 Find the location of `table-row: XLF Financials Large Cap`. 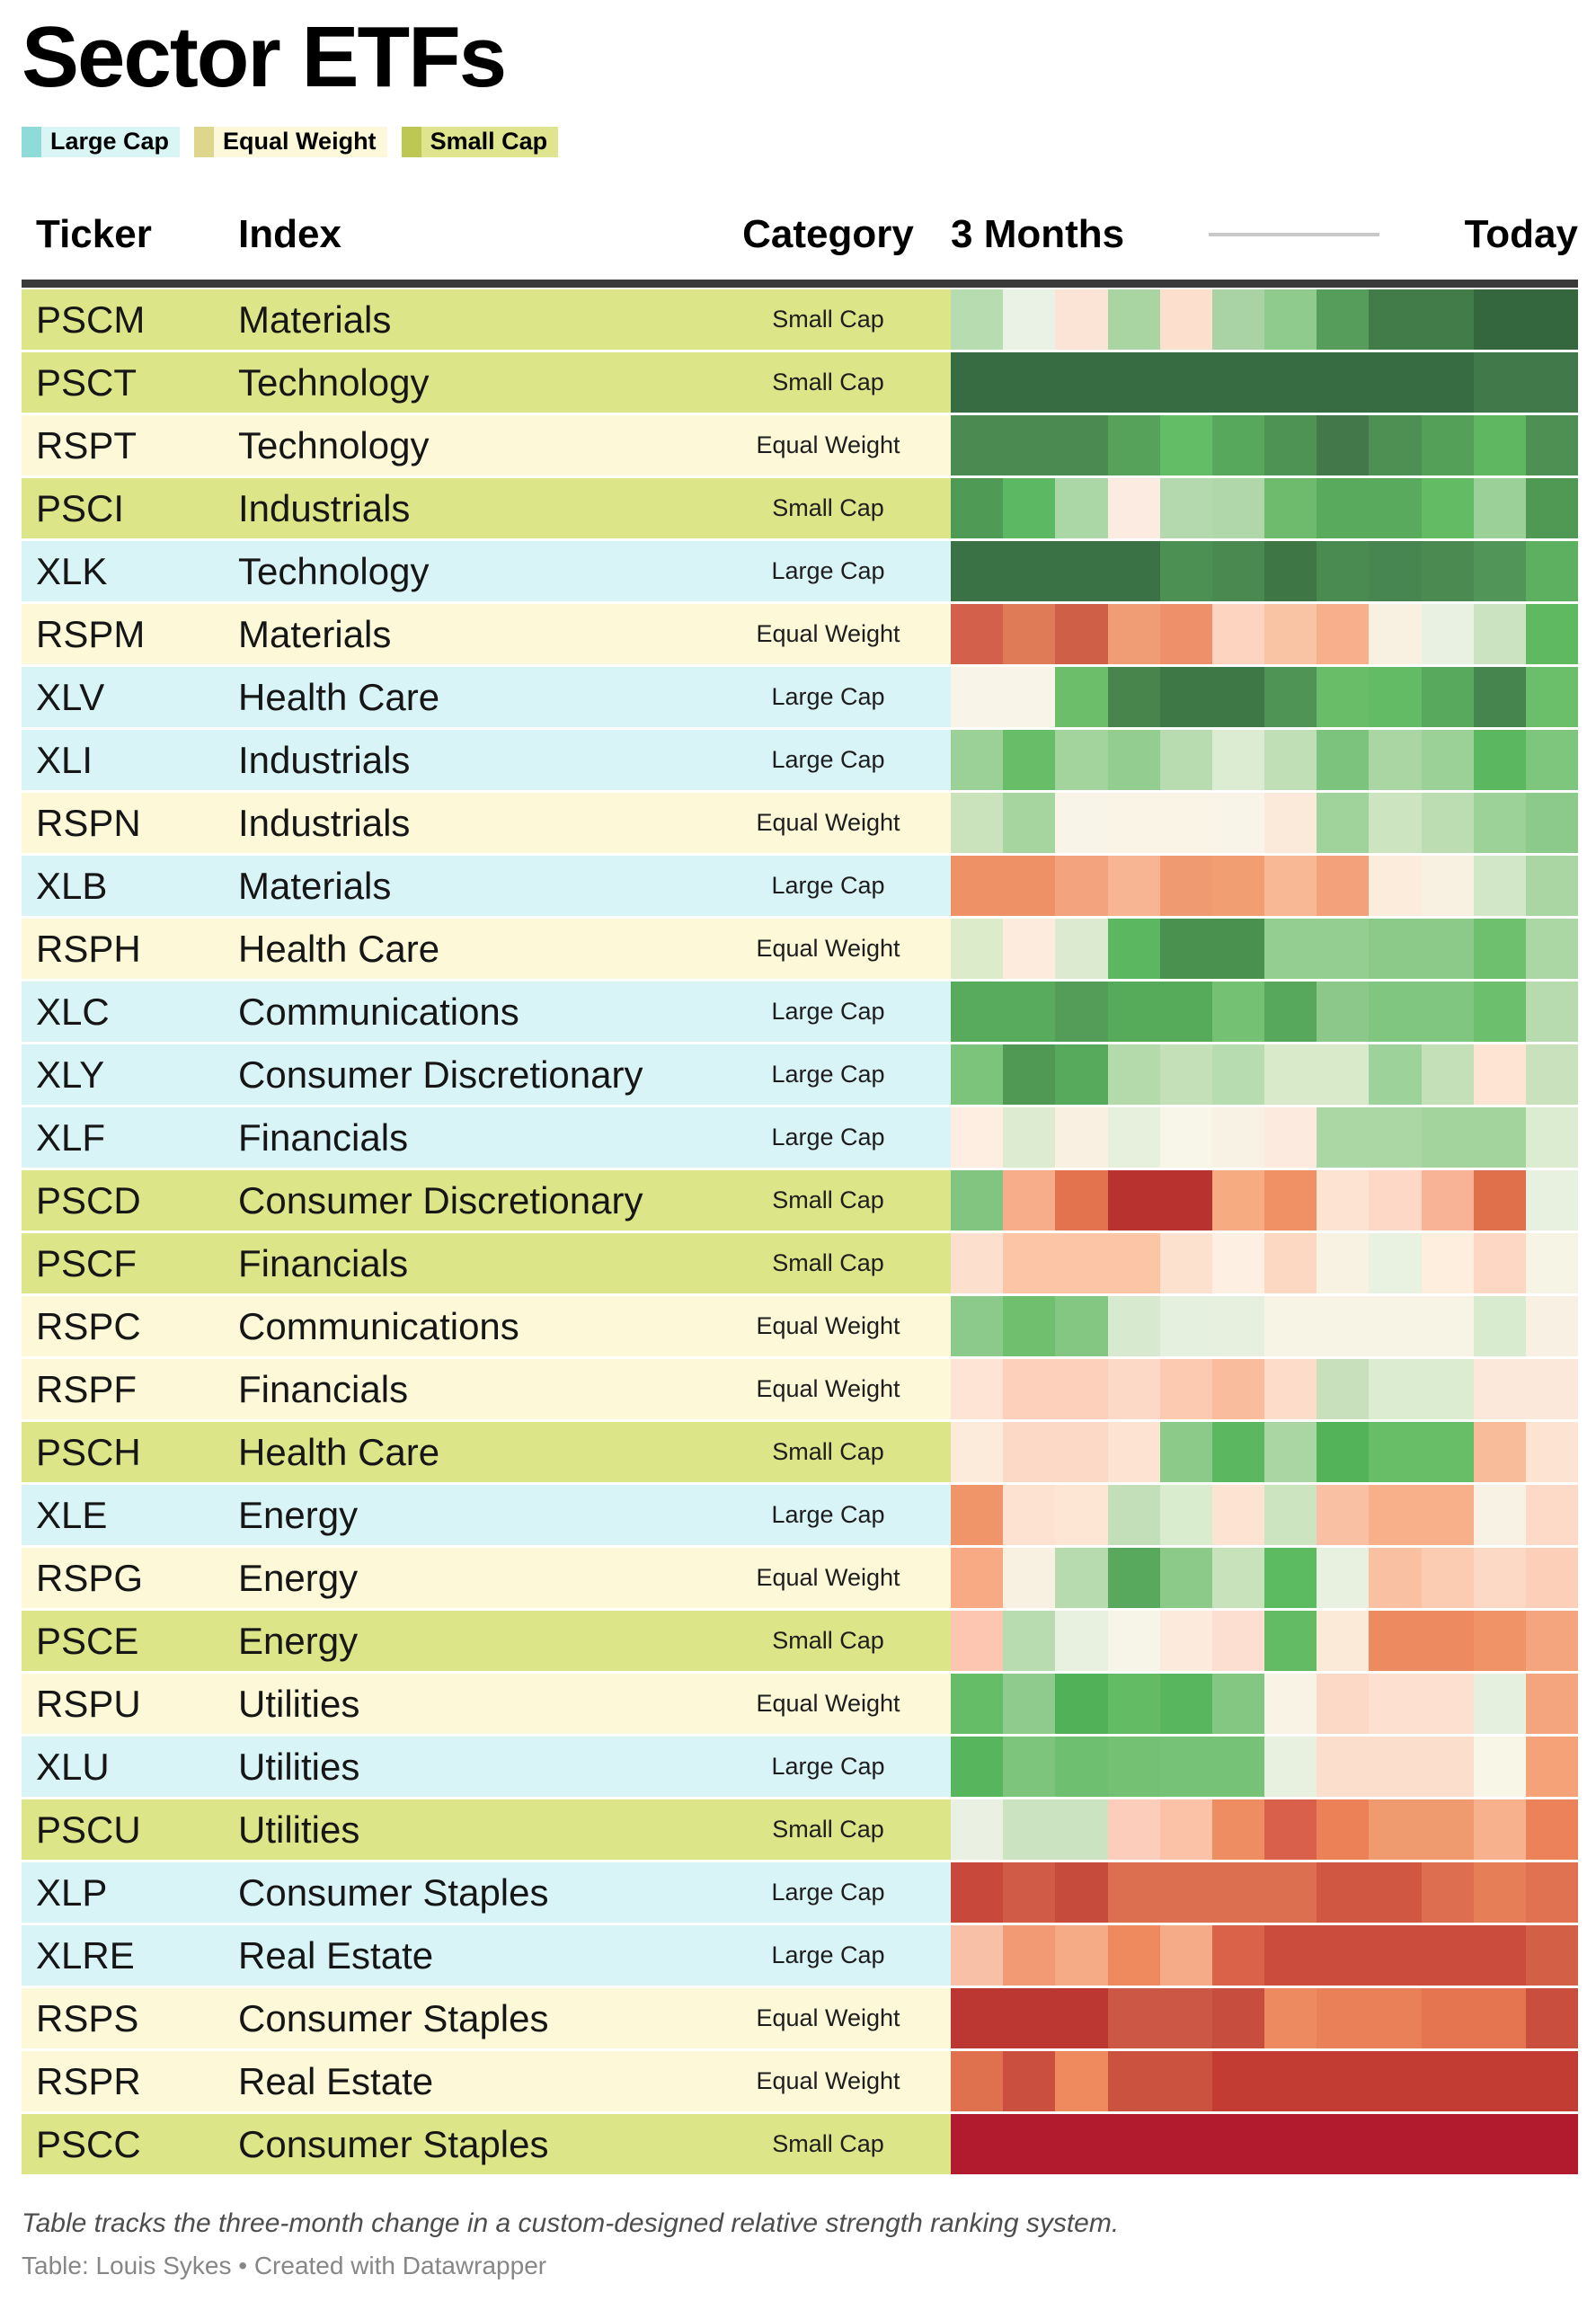

table-row: XLF Financials Large Cap is located at coordinates (800, 1137).